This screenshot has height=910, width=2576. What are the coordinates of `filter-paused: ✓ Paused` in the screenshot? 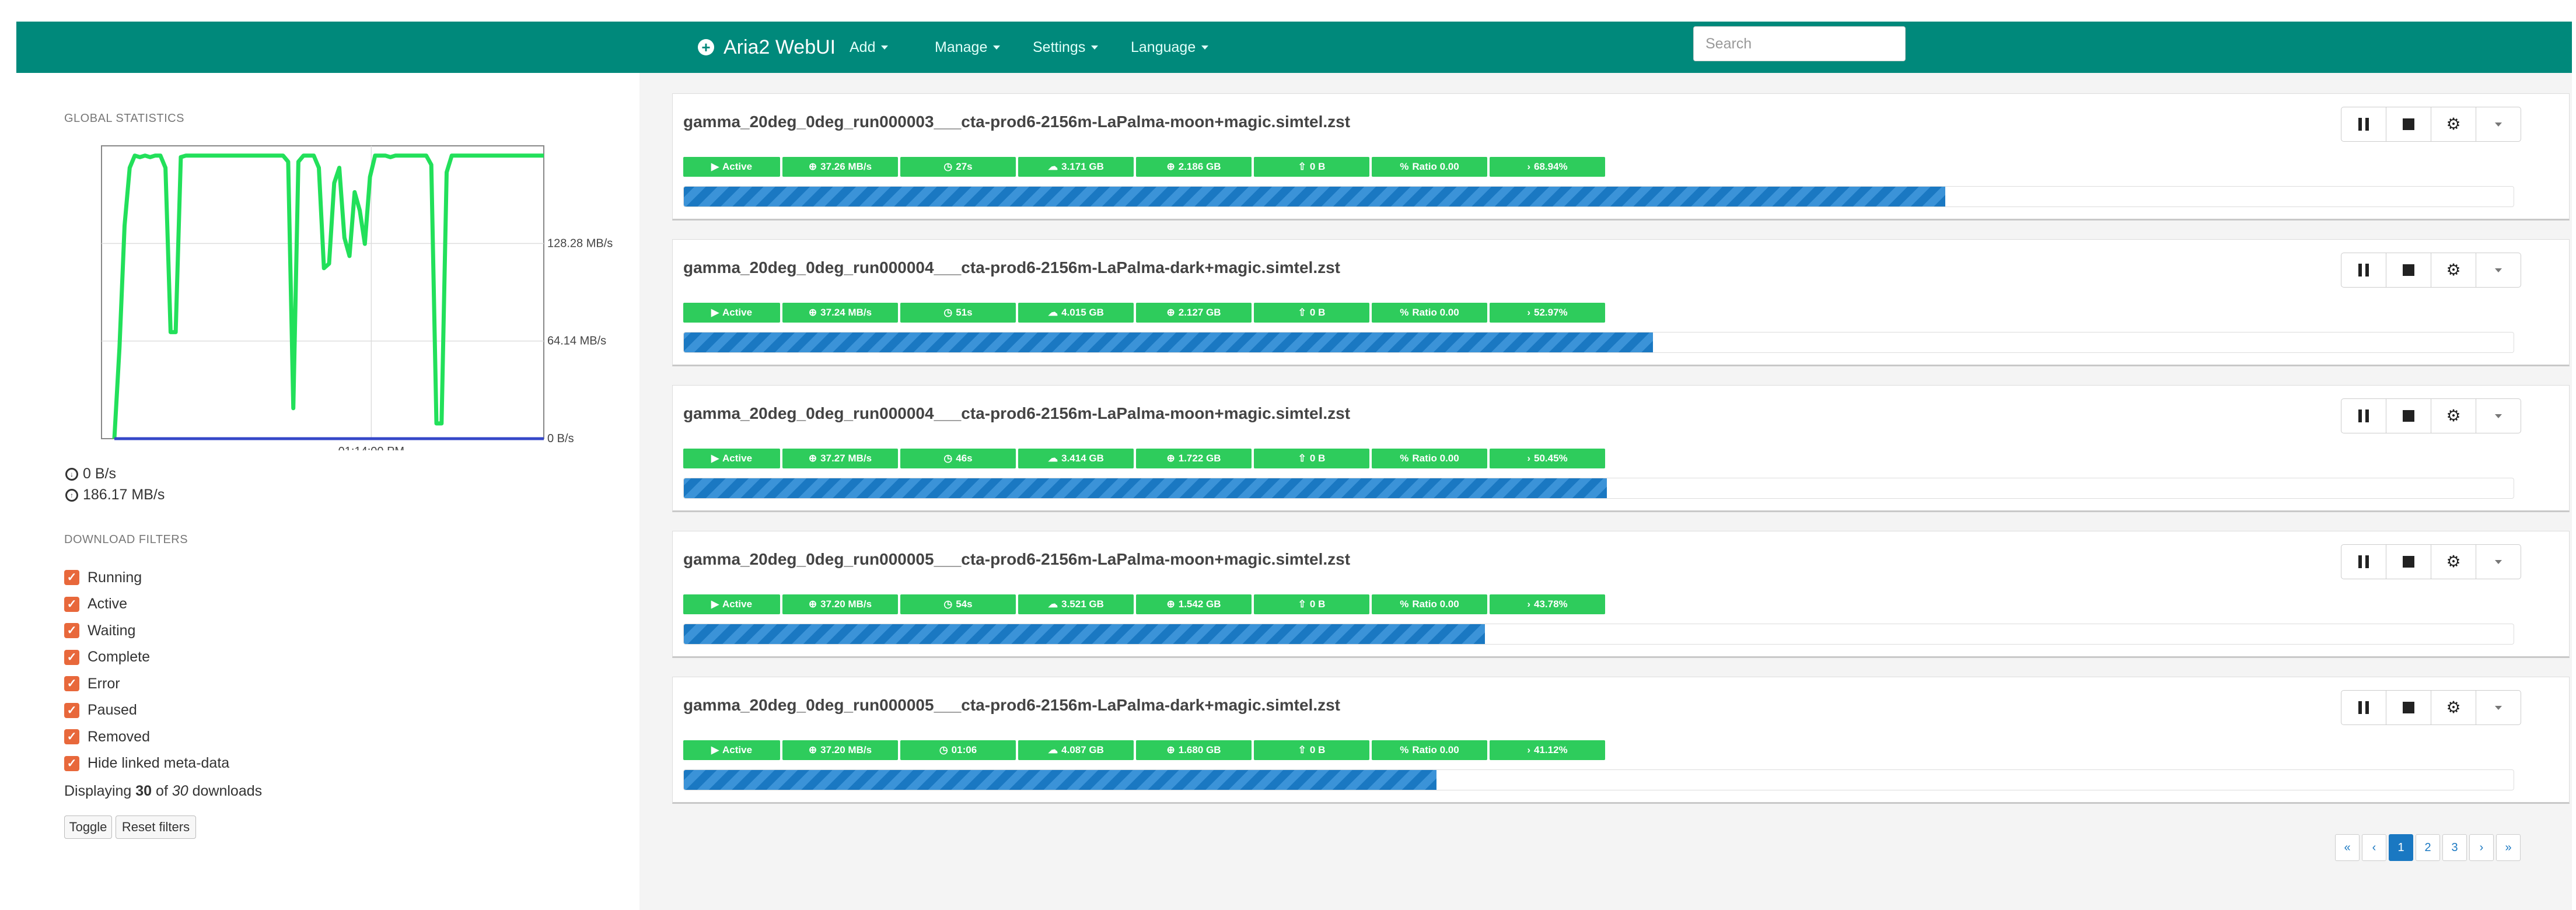 It's located at (100, 710).